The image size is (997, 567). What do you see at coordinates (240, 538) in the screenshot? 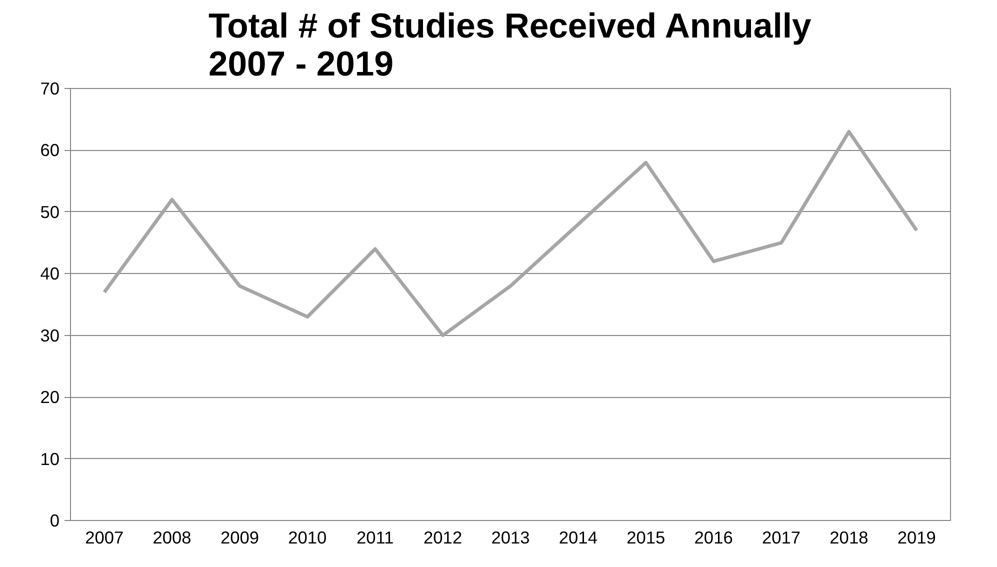
I see `x-tick-label: 2009` at bounding box center [240, 538].